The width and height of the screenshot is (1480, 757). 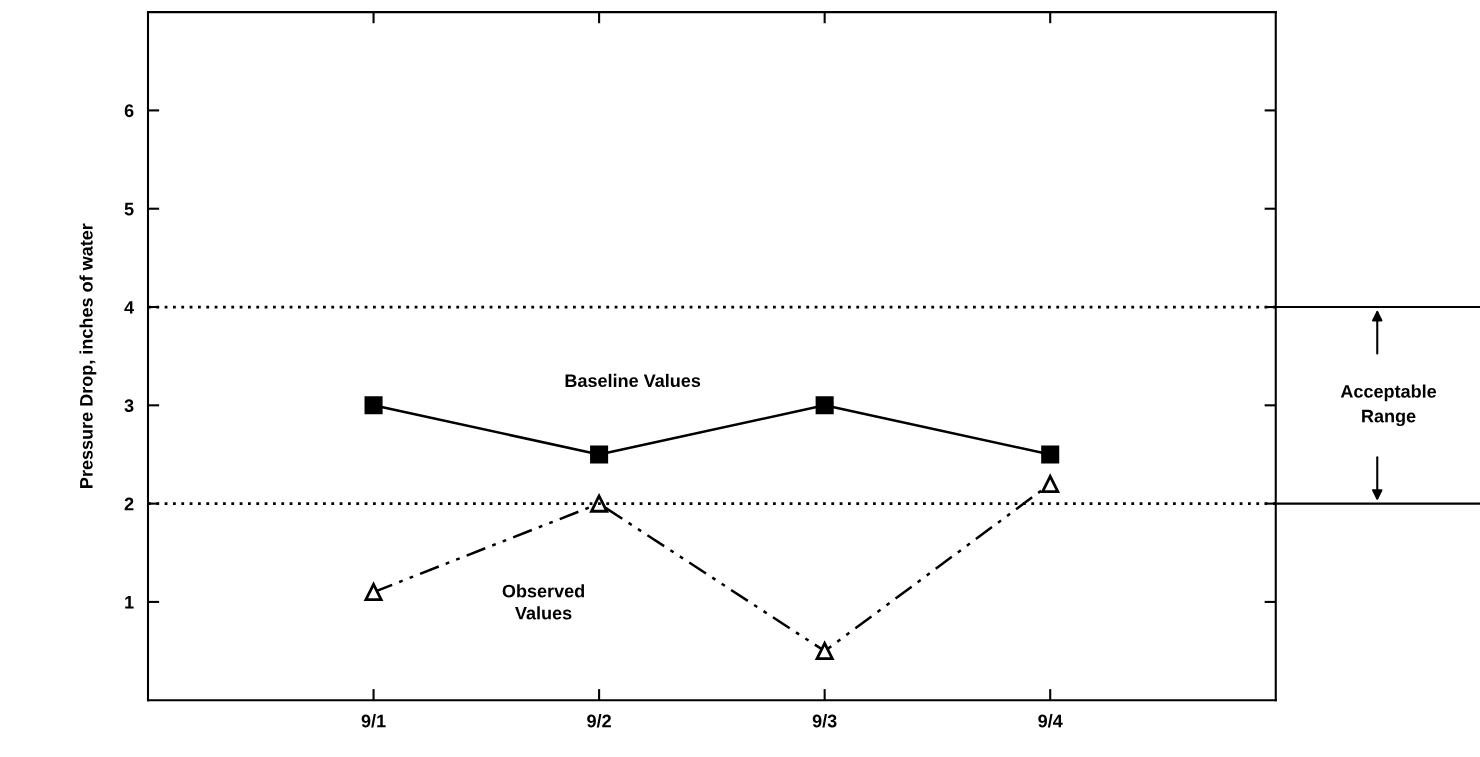 What do you see at coordinates (129, 111) in the screenshot?
I see `y-tick-label: 6` at bounding box center [129, 111].